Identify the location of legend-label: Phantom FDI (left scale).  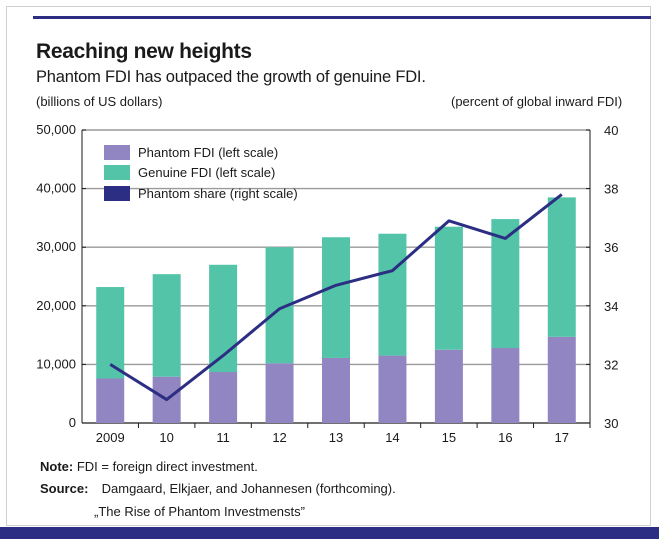
(208, 152).